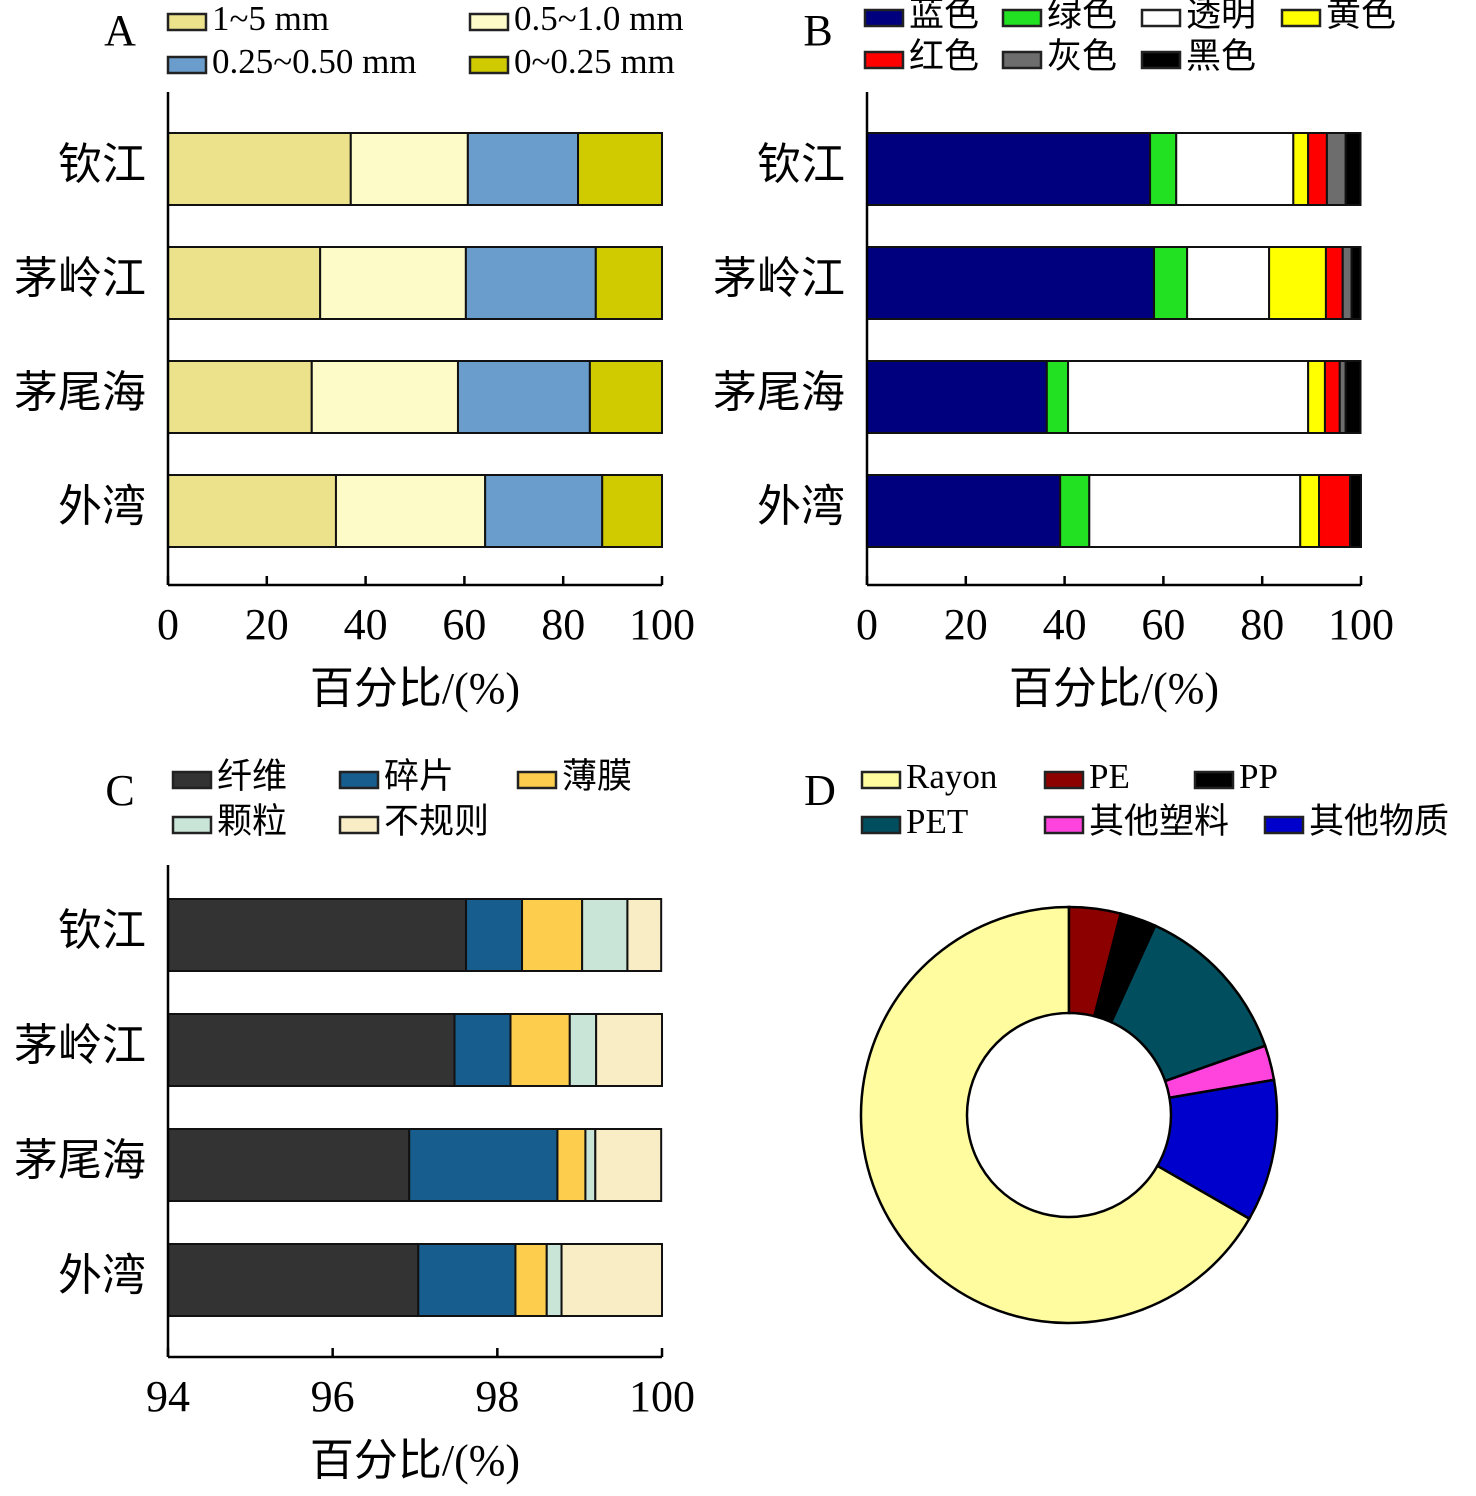  Describe the element at coordinates (497, 1396) in the screenshot. I see `x-tick-label: 98` at that location.